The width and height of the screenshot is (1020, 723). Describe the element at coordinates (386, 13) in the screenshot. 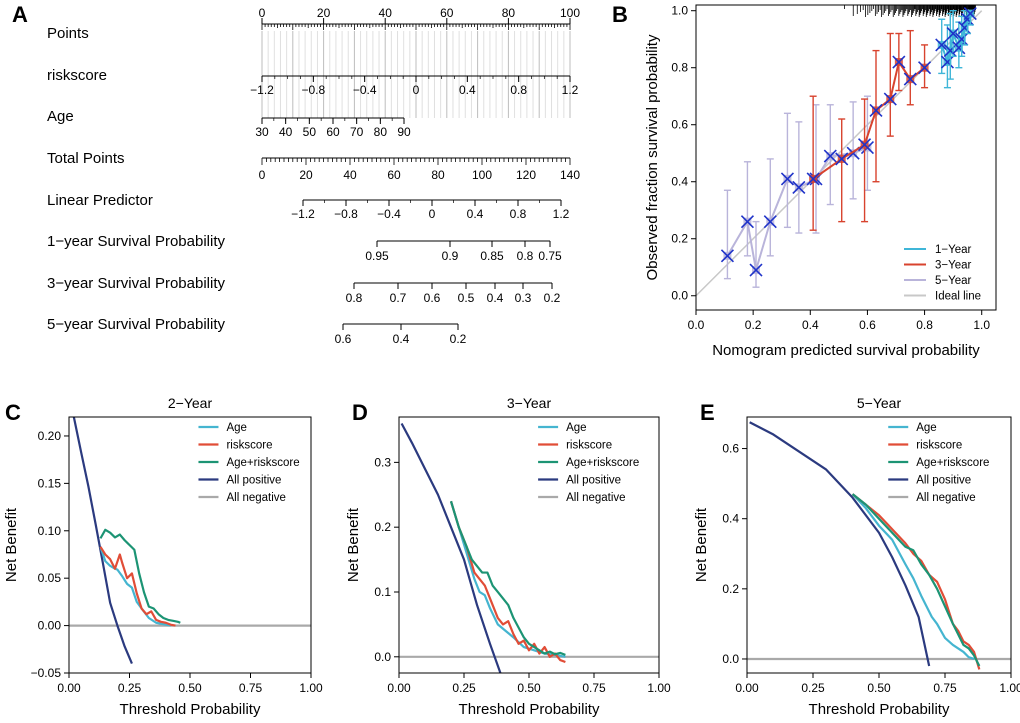

I see `points-tick-label: 40` at that location.